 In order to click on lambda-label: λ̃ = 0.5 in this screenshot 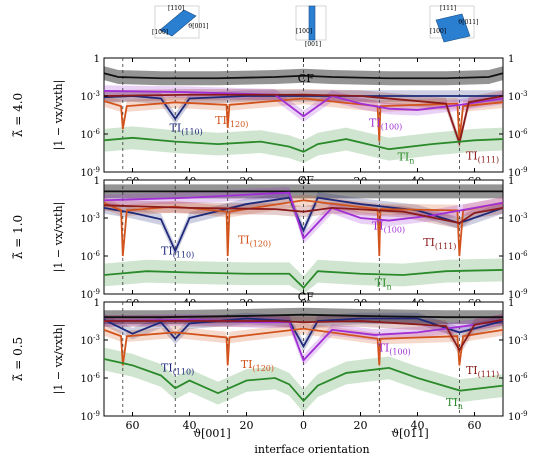, I will do `click(18, 359)`.